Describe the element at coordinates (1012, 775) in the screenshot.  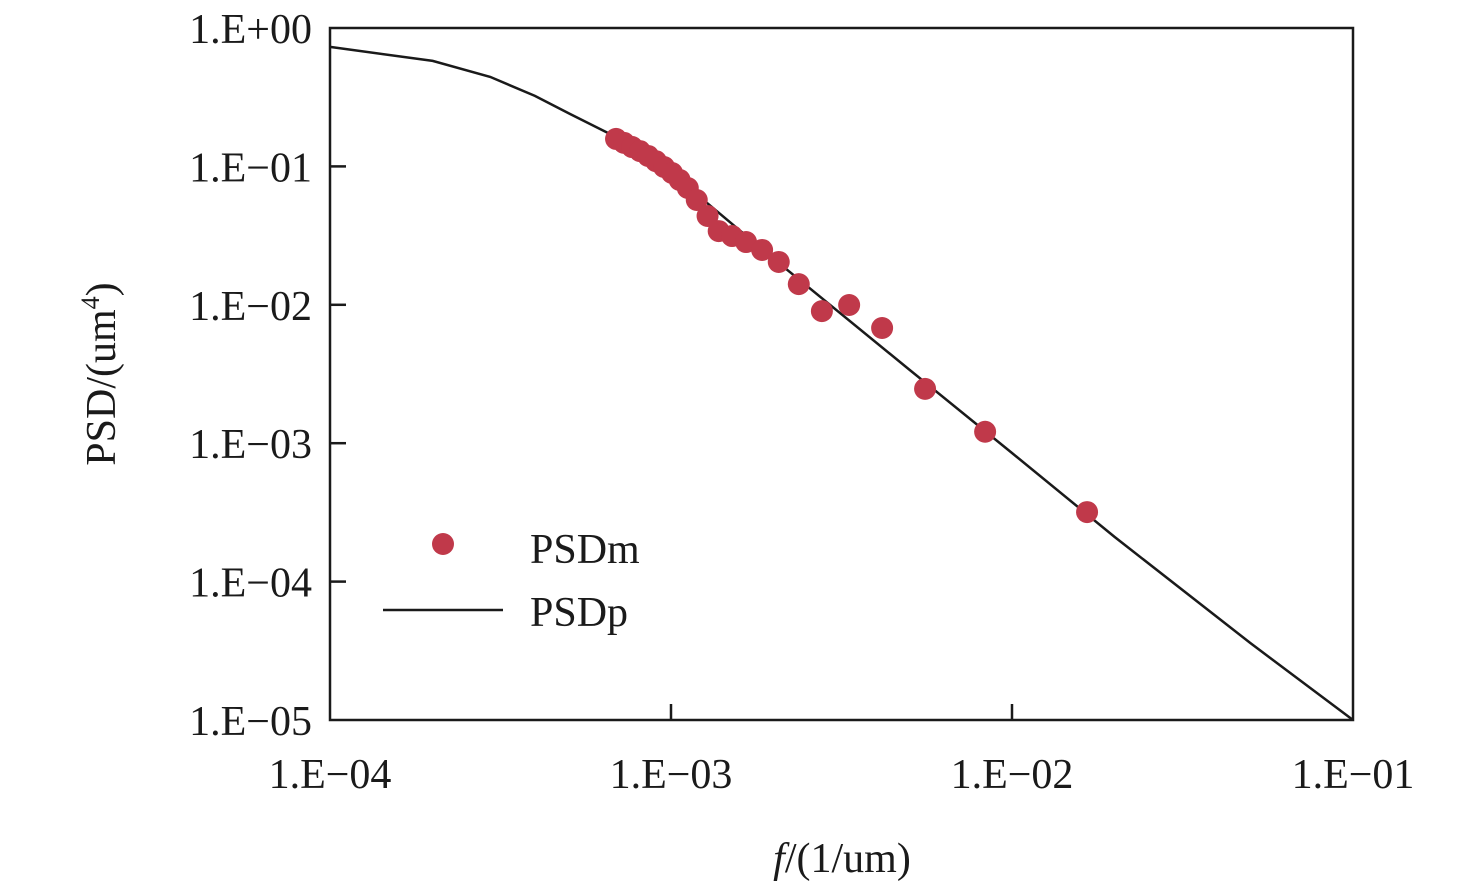
I see `x-tick-label: 1.E−02` at that location.